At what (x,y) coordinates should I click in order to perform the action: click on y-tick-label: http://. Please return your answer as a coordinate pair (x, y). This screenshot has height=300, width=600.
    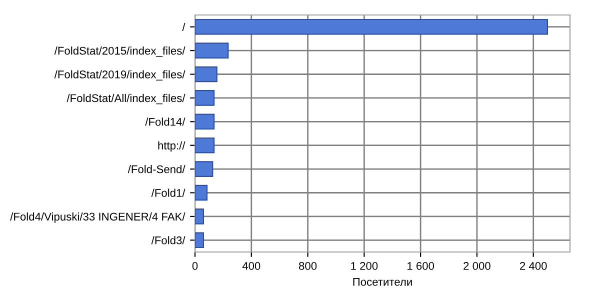
    Looking at the image, I should click on (172, 146).